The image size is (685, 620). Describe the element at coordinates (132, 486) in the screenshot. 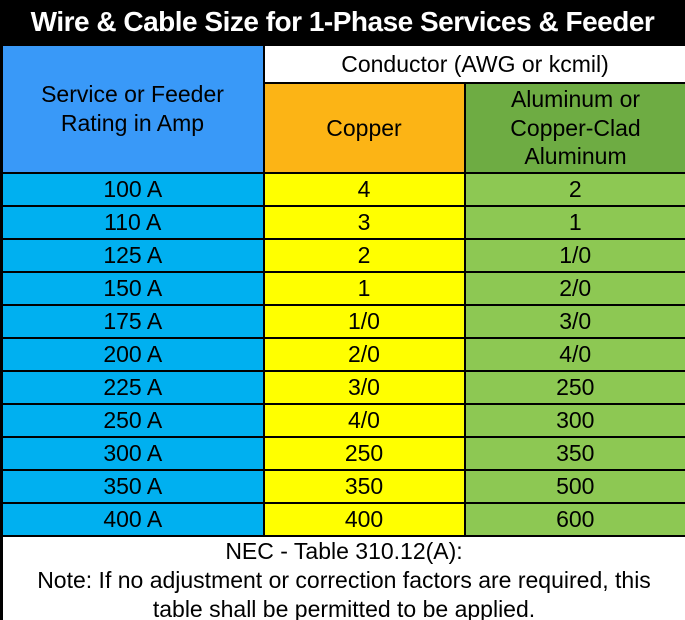

I see `rating-cell: 350 A` at that location.